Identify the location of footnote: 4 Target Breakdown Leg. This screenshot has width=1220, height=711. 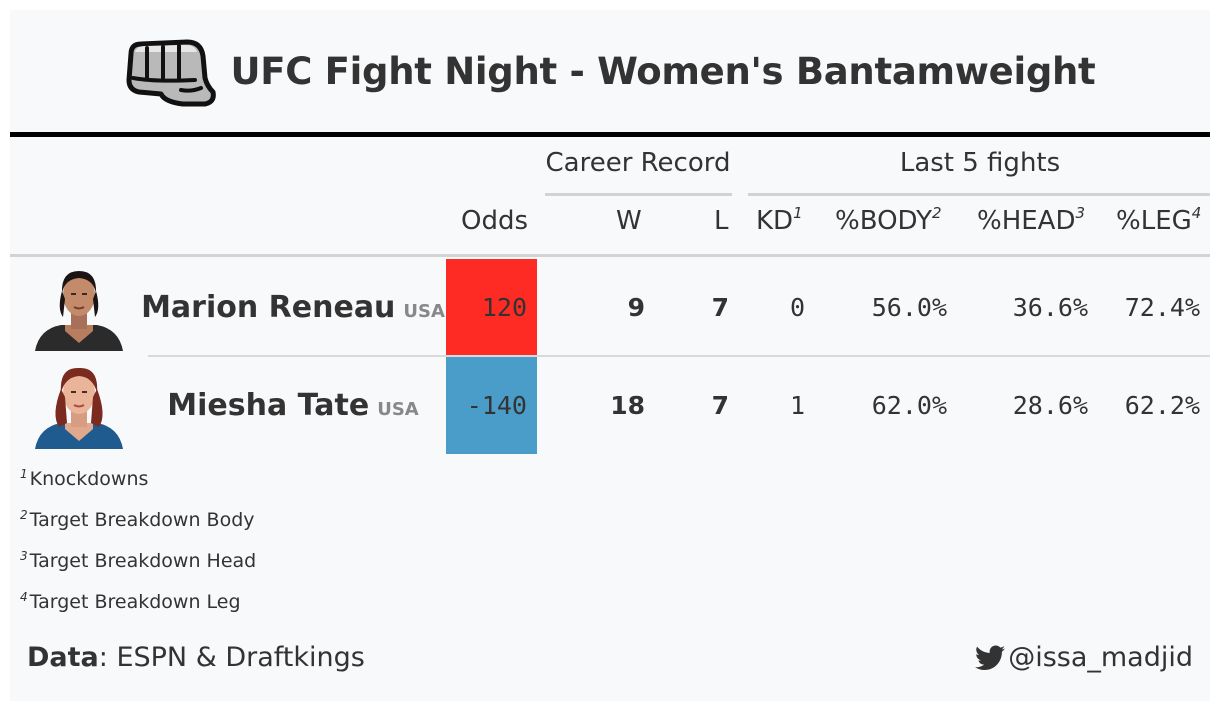
(130, 601).